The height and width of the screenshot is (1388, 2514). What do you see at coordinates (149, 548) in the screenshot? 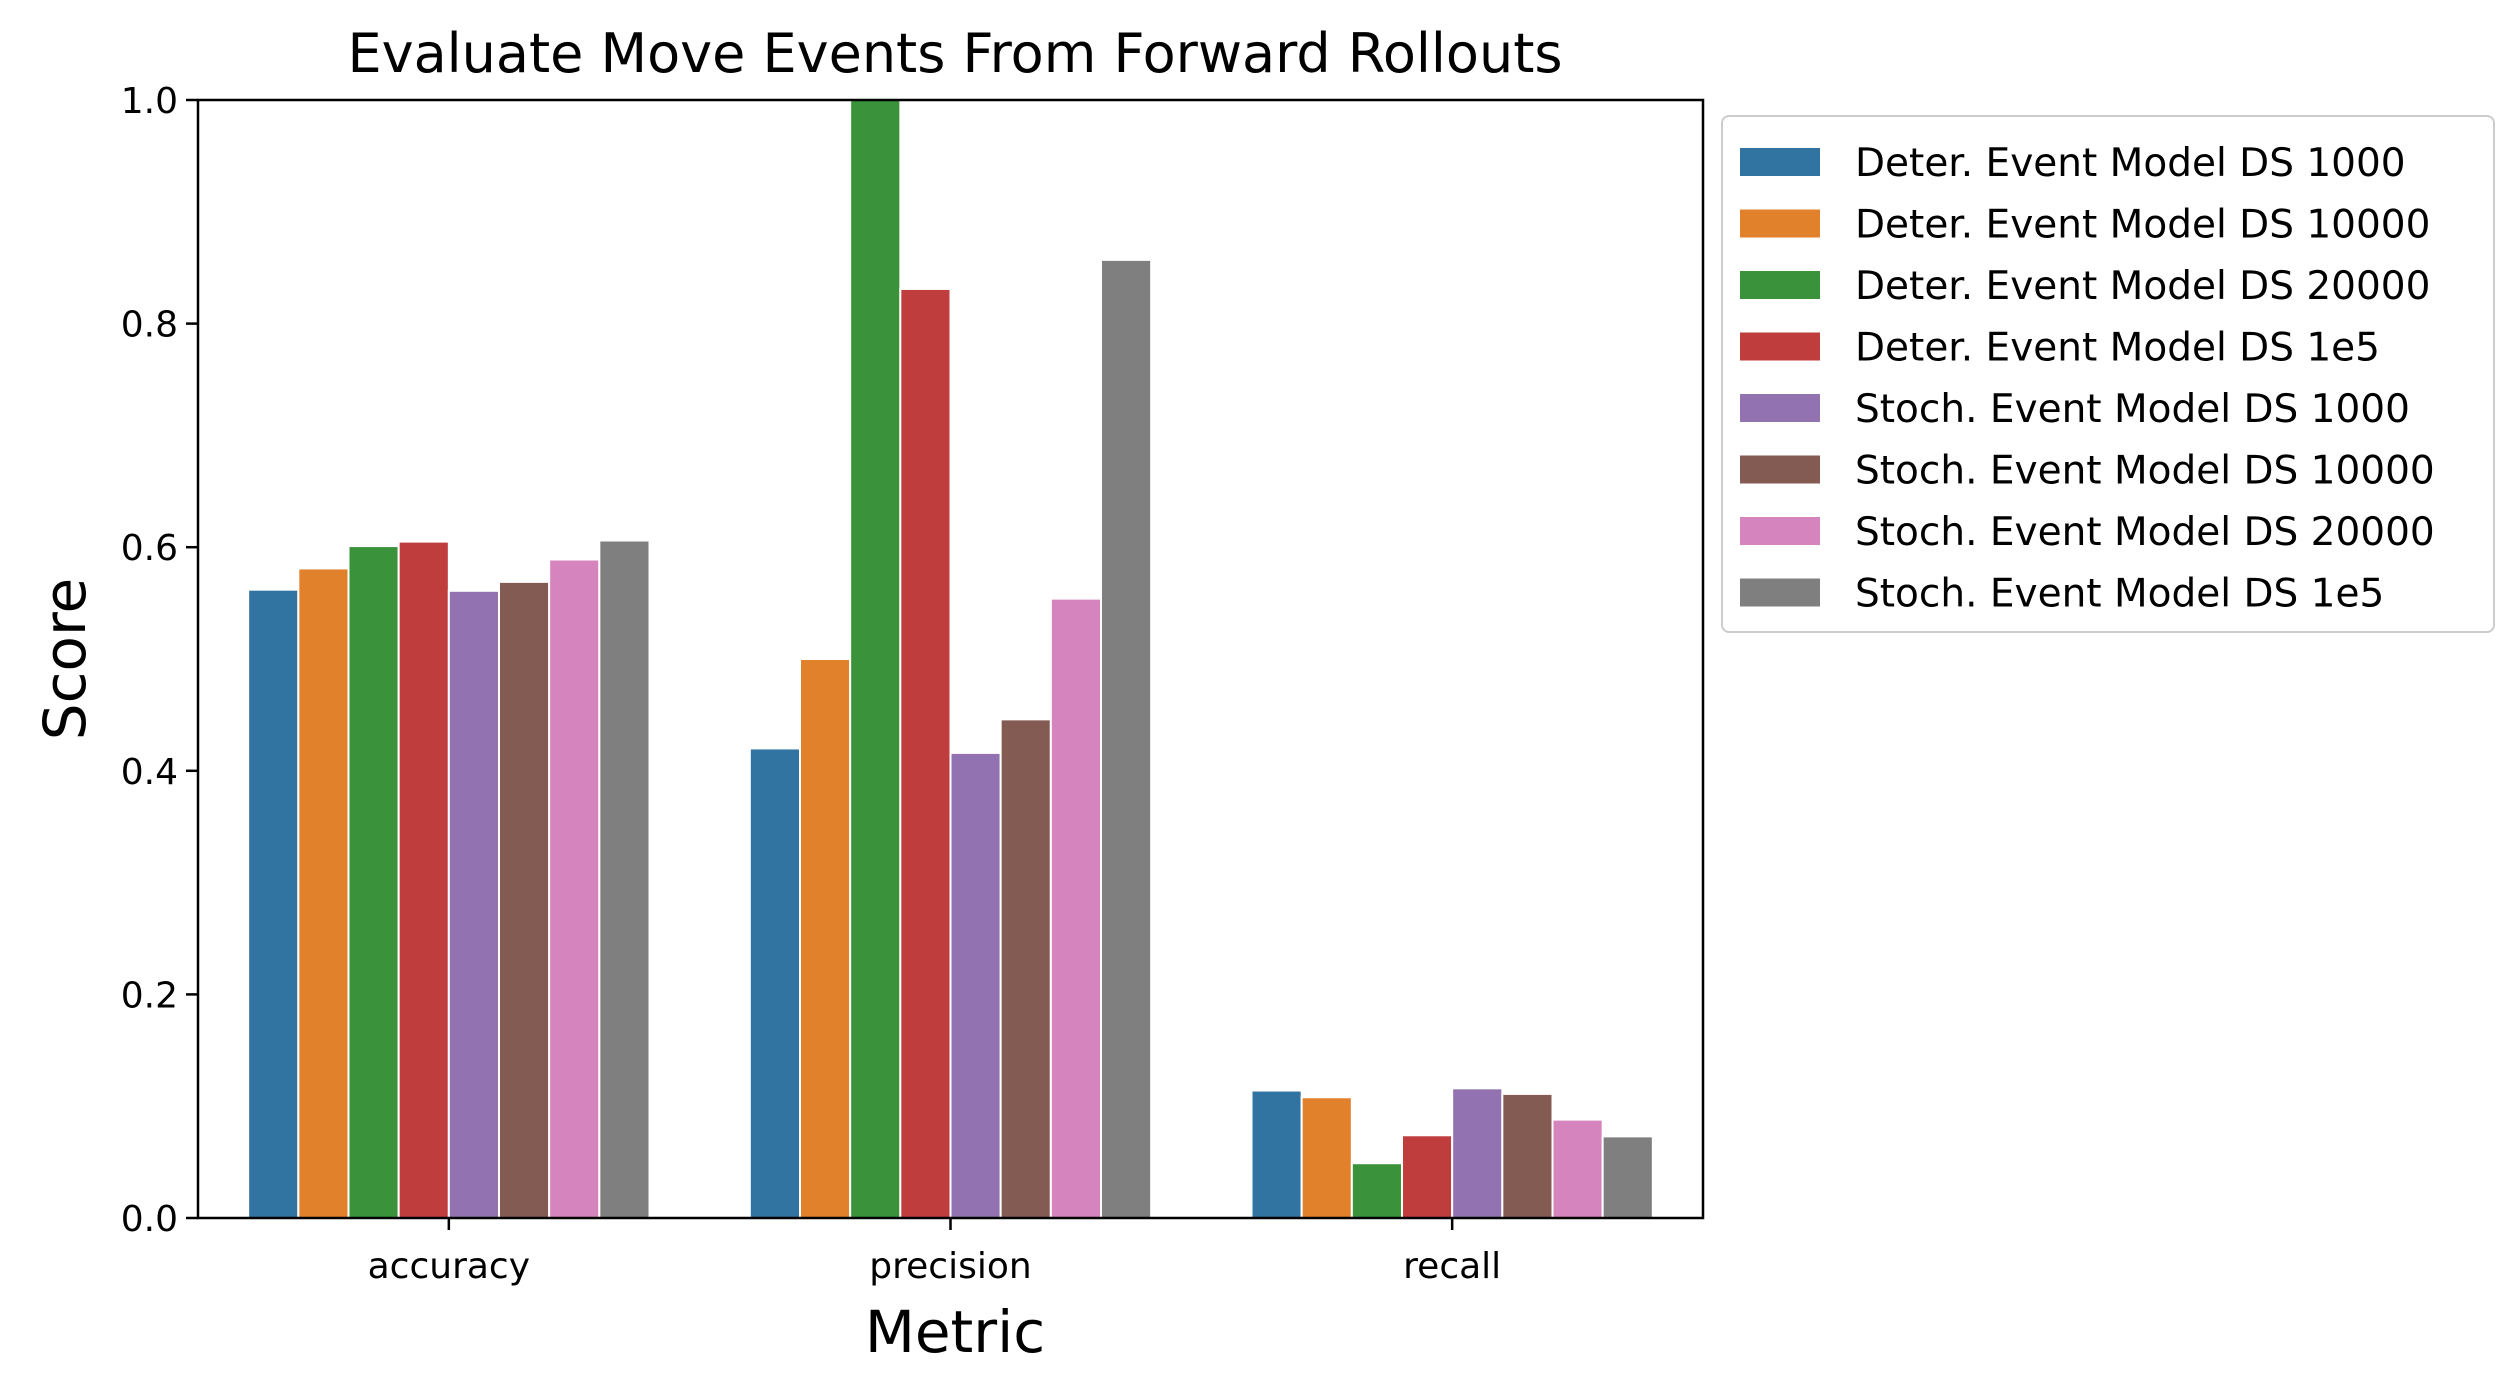
I see `y-tick-label: 0.6` at bounding box center [149, 548].